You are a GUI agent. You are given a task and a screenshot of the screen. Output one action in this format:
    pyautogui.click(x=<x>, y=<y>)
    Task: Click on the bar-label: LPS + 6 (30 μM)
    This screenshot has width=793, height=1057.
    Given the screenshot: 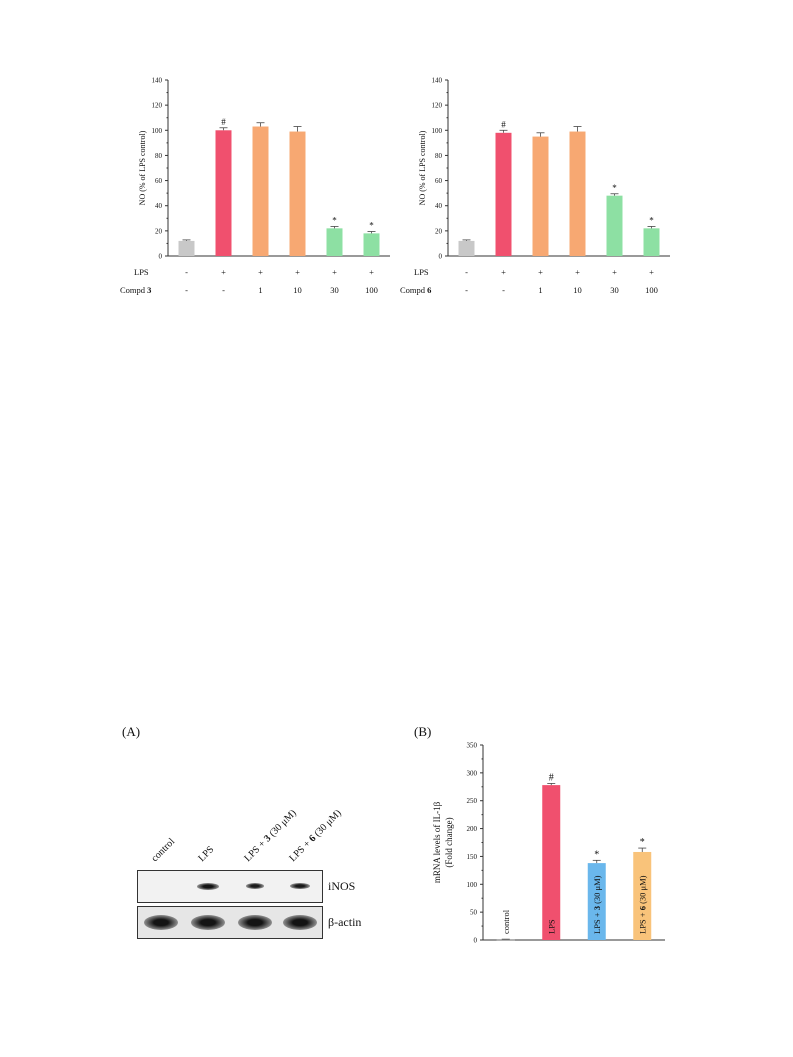 What is the action you would take?
    pyautogui.click(x=642, y=904)
    